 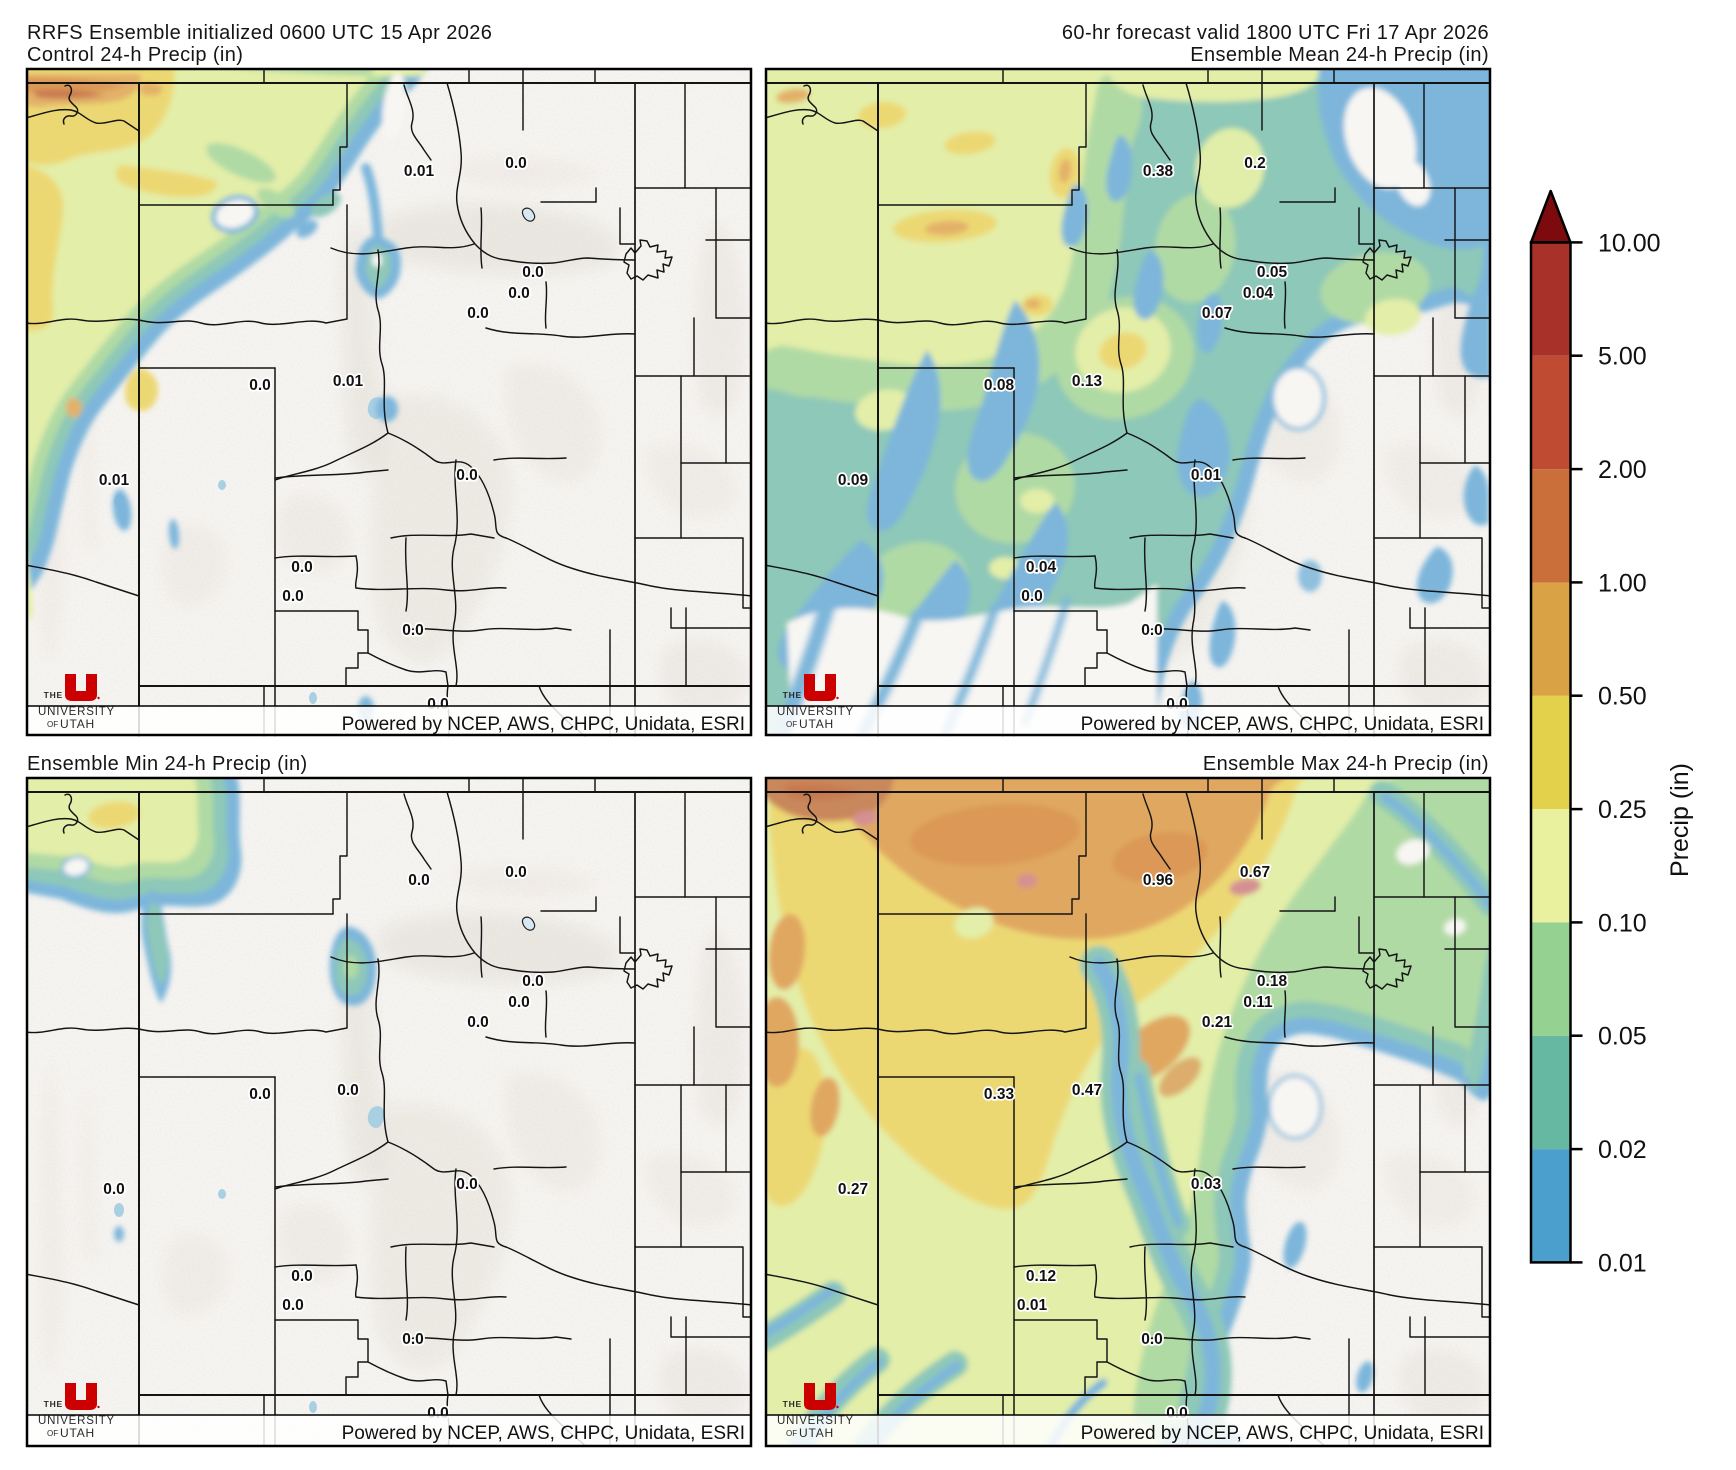 I want to click on svg-text: 0.10, so click(x=1622, y=923).